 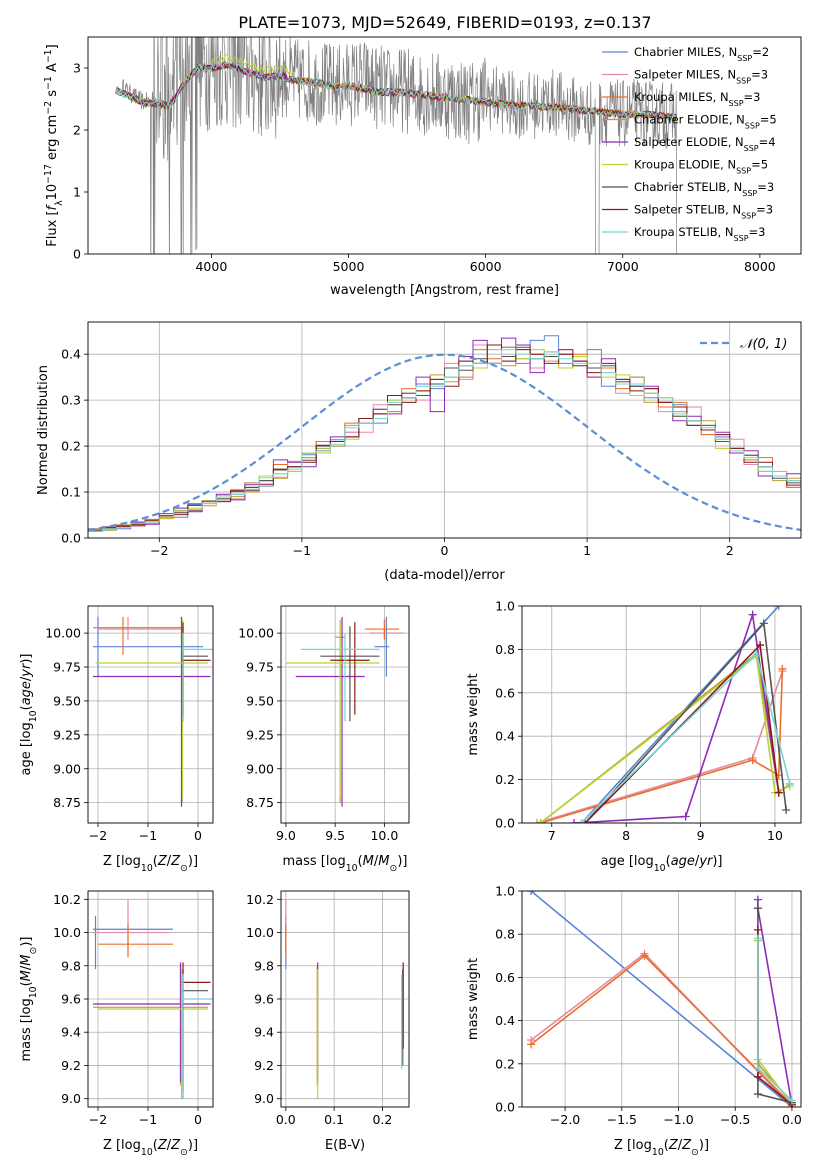 What do you see at coordinates (703, 212) in the screenshot?
I see `legend-label: Salpeter STELIB, NSSP=3` at bounding box center [703, 212].